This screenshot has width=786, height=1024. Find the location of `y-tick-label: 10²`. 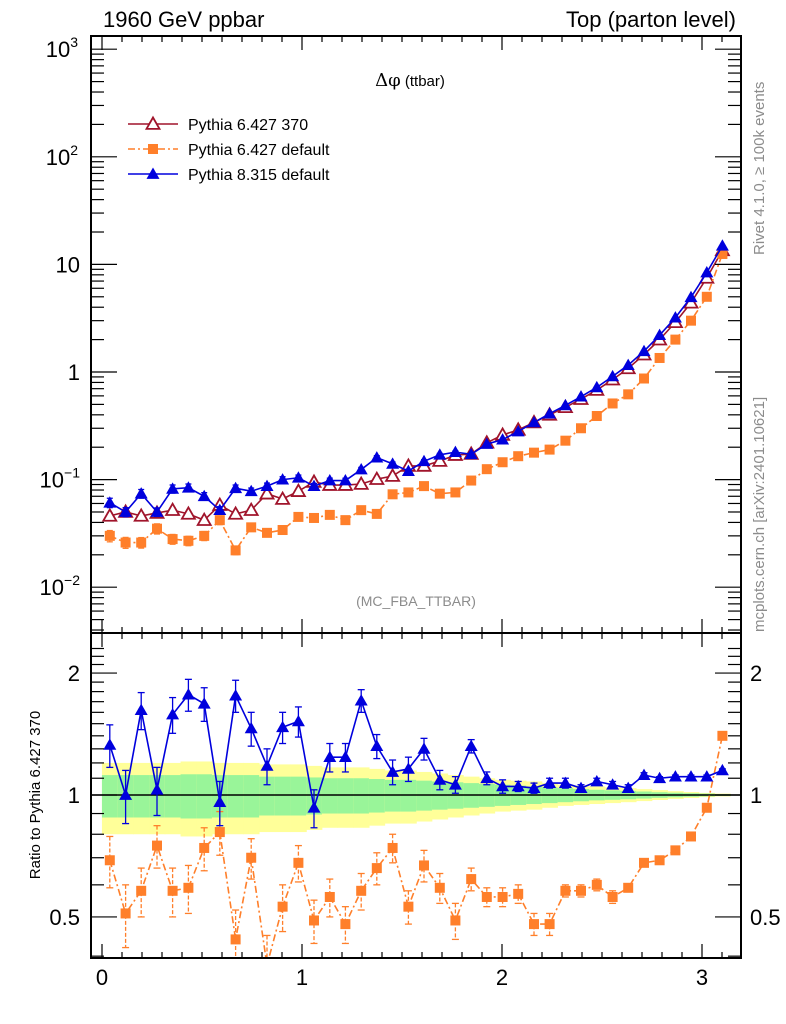

y-tick-label: 10² is located at coordinates (62, 156).